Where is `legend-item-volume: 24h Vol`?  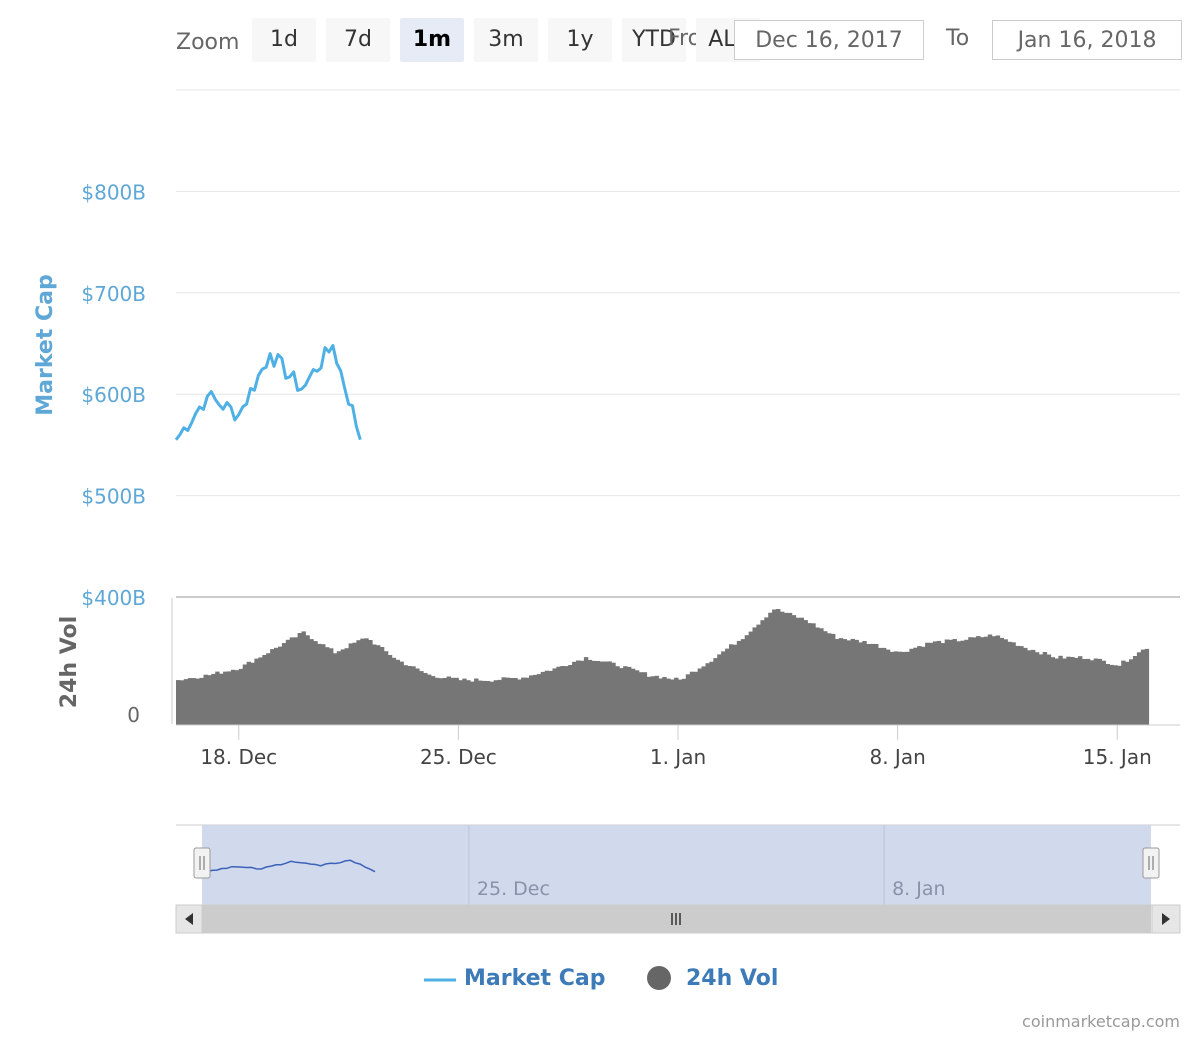 legend-item-volume: 24h Vol is located at coordinates (721, 980).